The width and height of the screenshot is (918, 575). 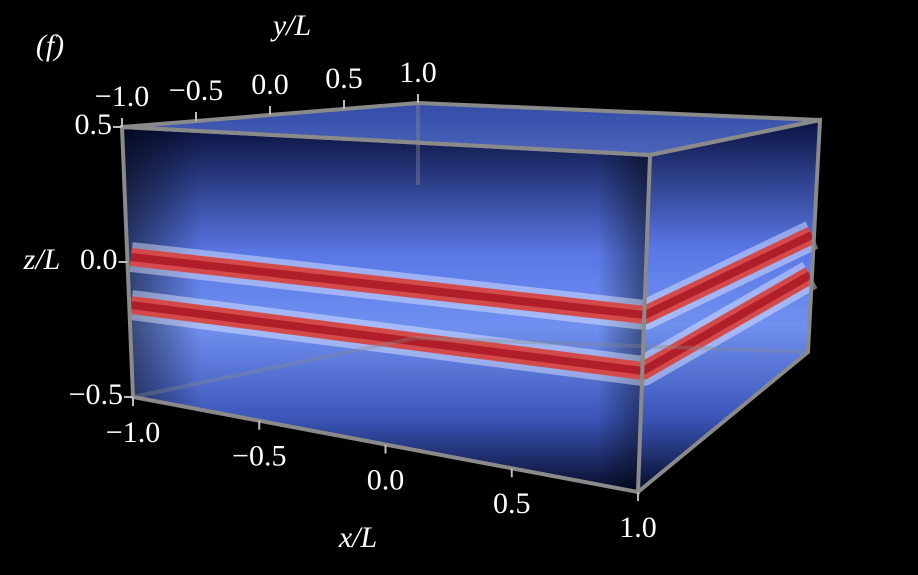 What do you see at coordinates (290, 25) in the screenshot?
I see `y-axis-label: y/L` at bounding box center [290, 25].